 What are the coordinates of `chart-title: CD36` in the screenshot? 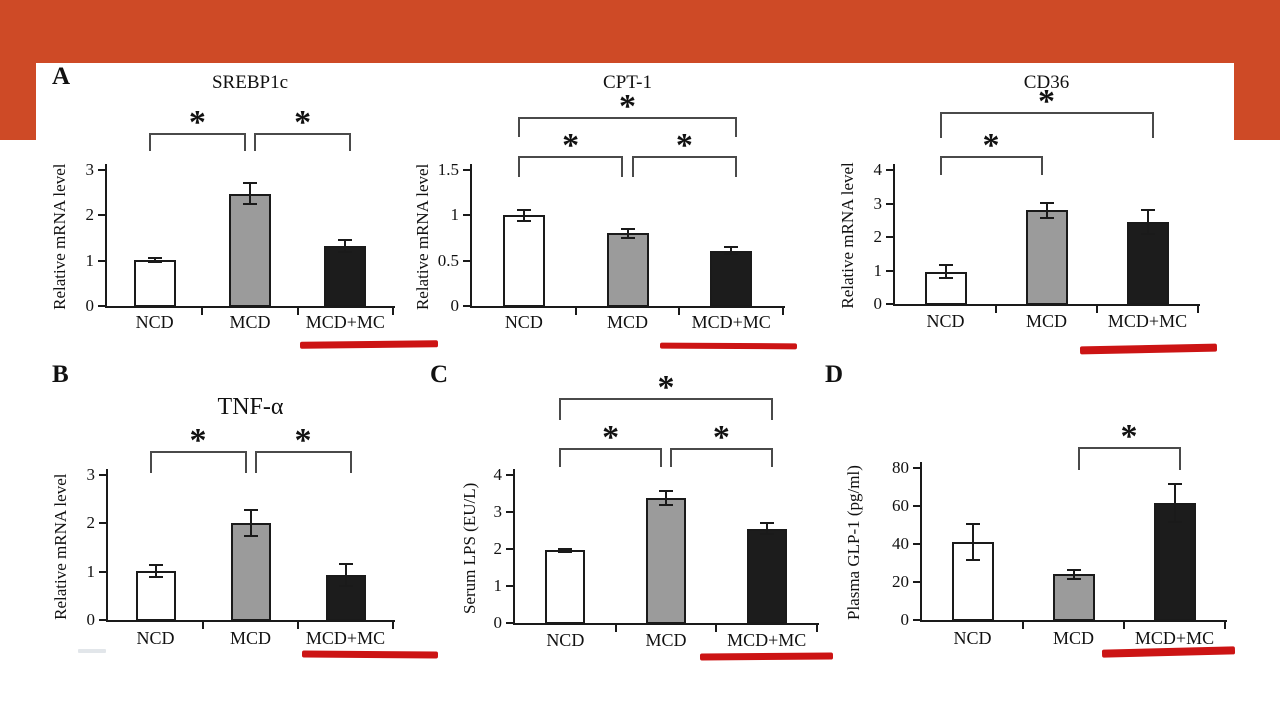 It's located at (1046, 82).